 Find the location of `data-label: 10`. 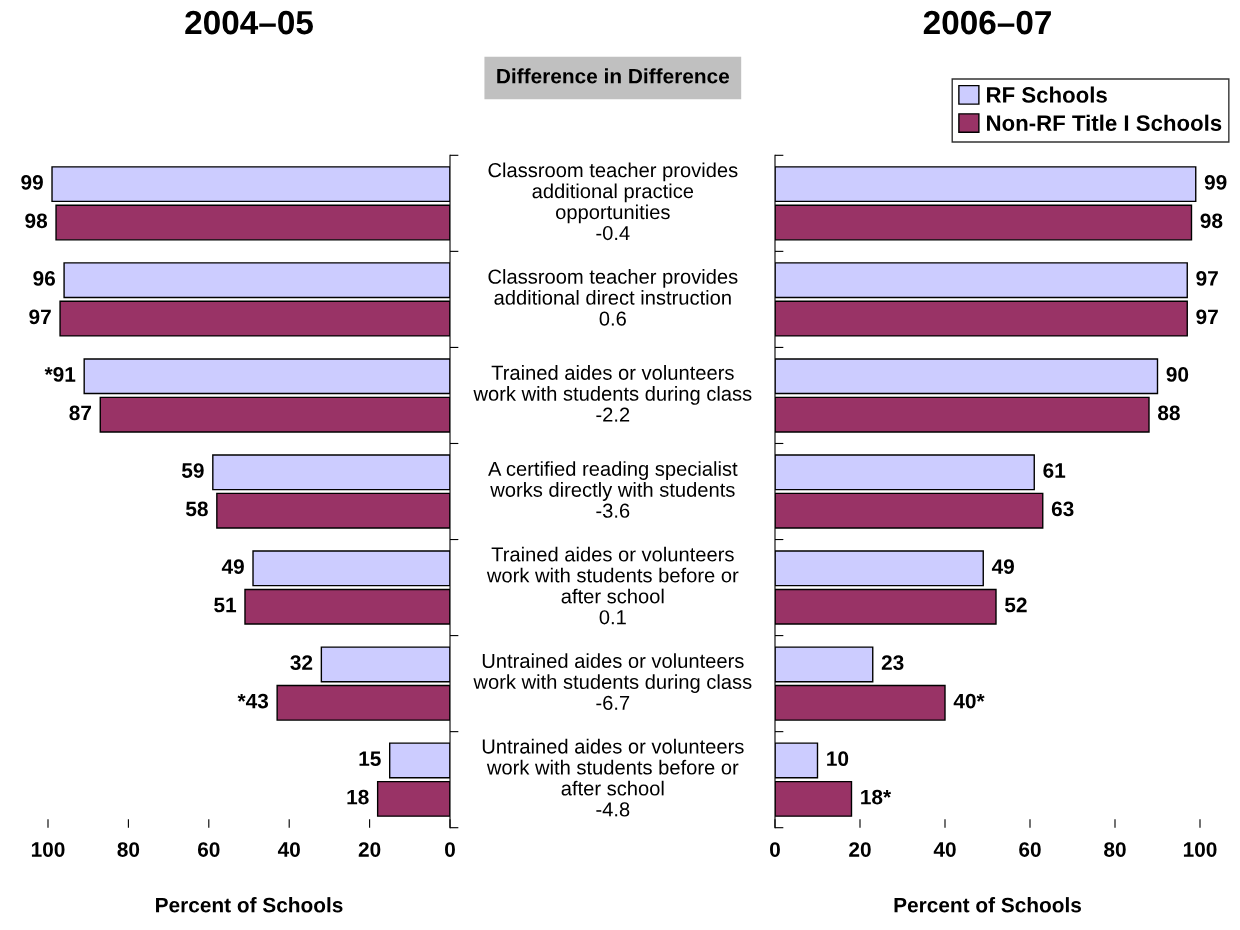

data-label: 10 is located at coordinates (838, 759).